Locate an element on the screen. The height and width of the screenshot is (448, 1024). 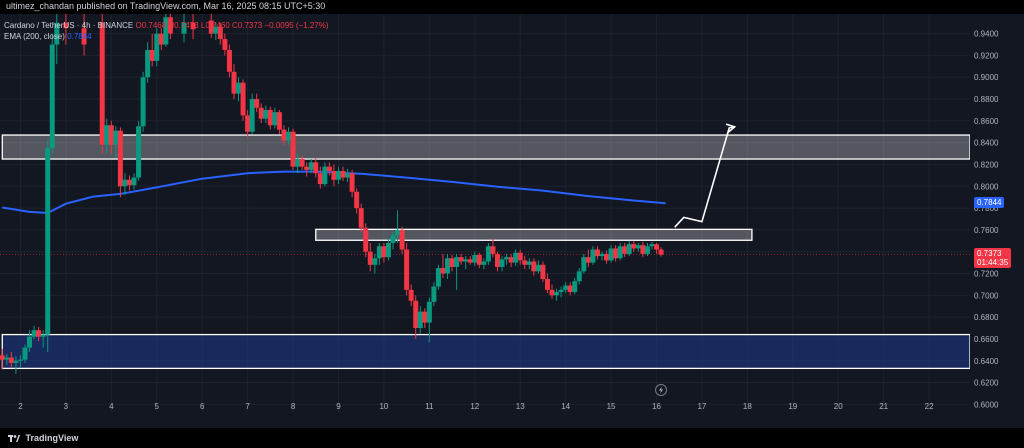
x-tick-label: 7 is located at coordinates (247, 406).